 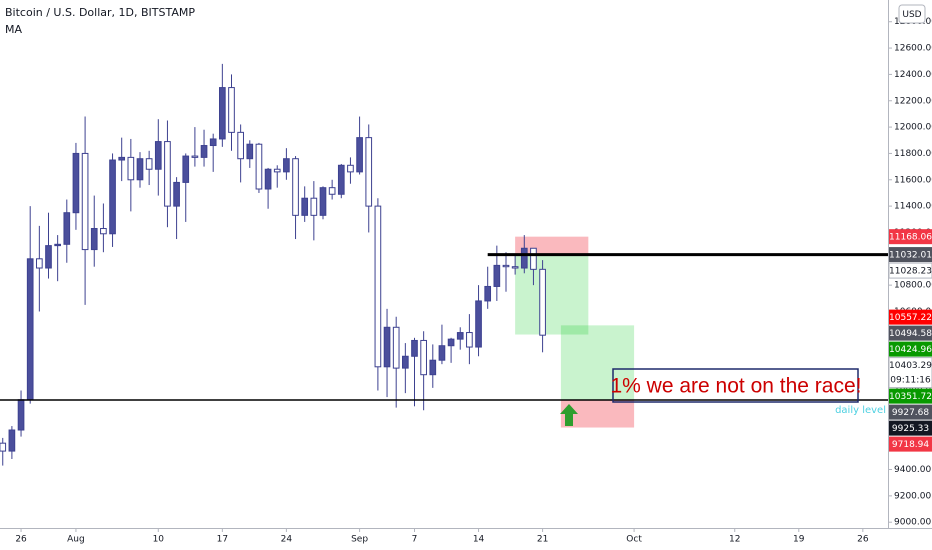 What do you see at coordinates (913, 49) in the screenshot?
I see `y-tick-label: 12600.00` at bounding box center [913, 49].